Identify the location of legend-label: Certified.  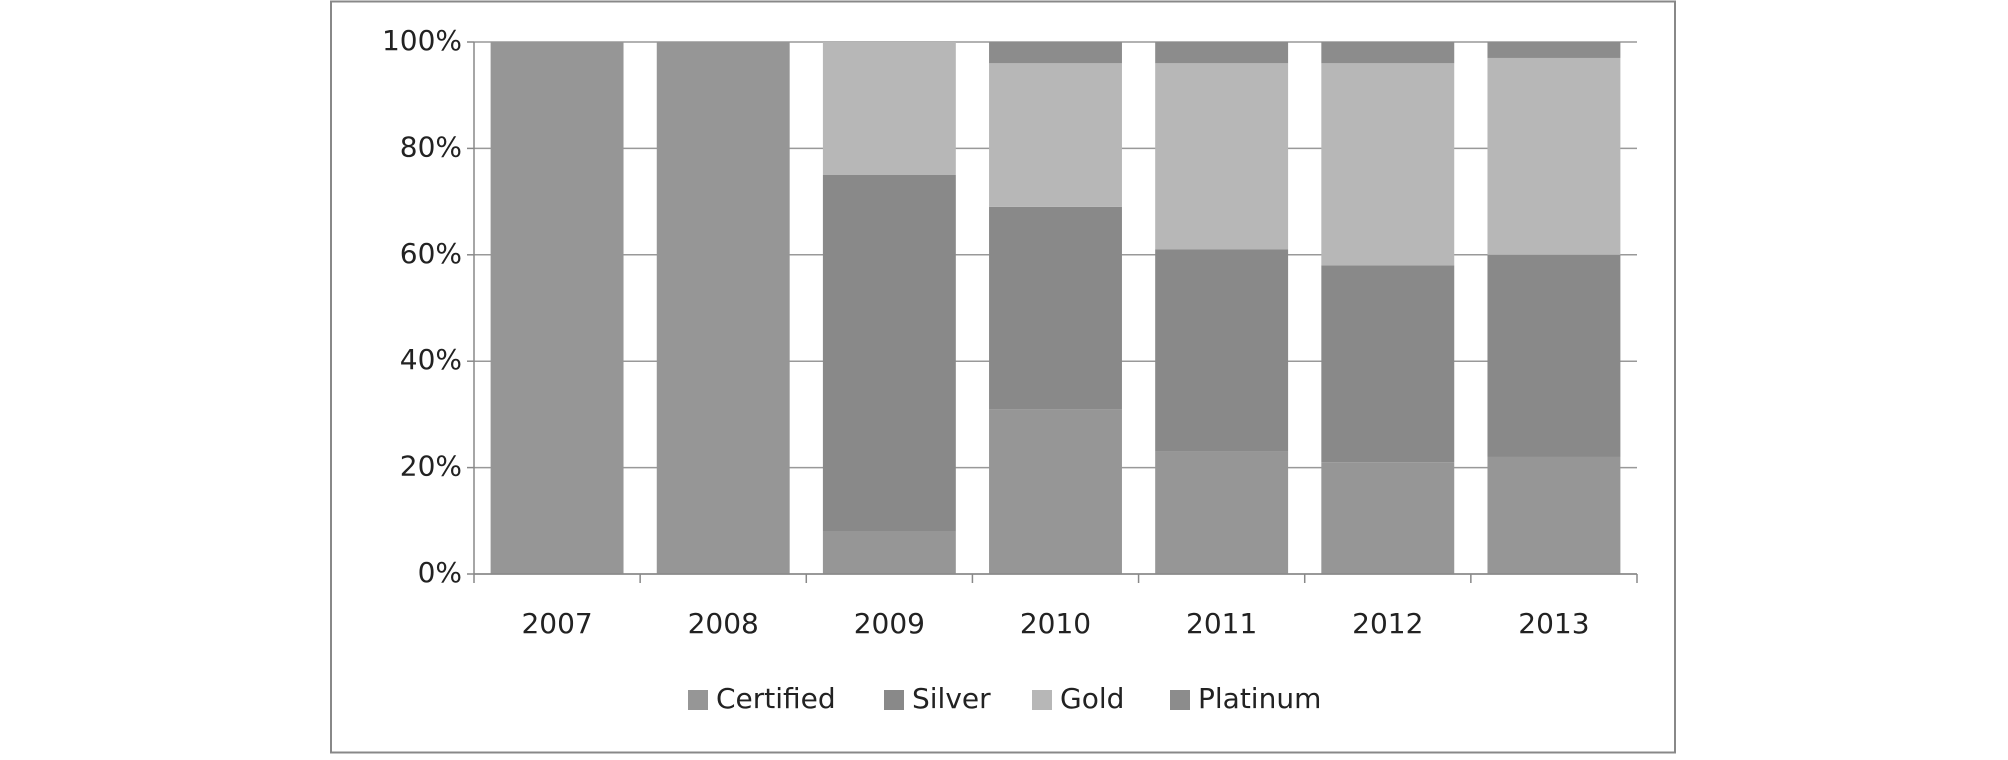
(776, 698).